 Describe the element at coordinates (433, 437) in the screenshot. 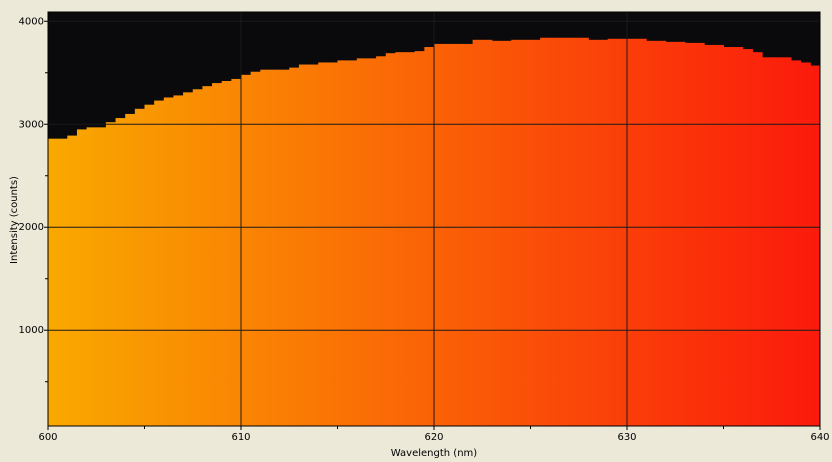

I see `x-tick-label: 620` at that location.